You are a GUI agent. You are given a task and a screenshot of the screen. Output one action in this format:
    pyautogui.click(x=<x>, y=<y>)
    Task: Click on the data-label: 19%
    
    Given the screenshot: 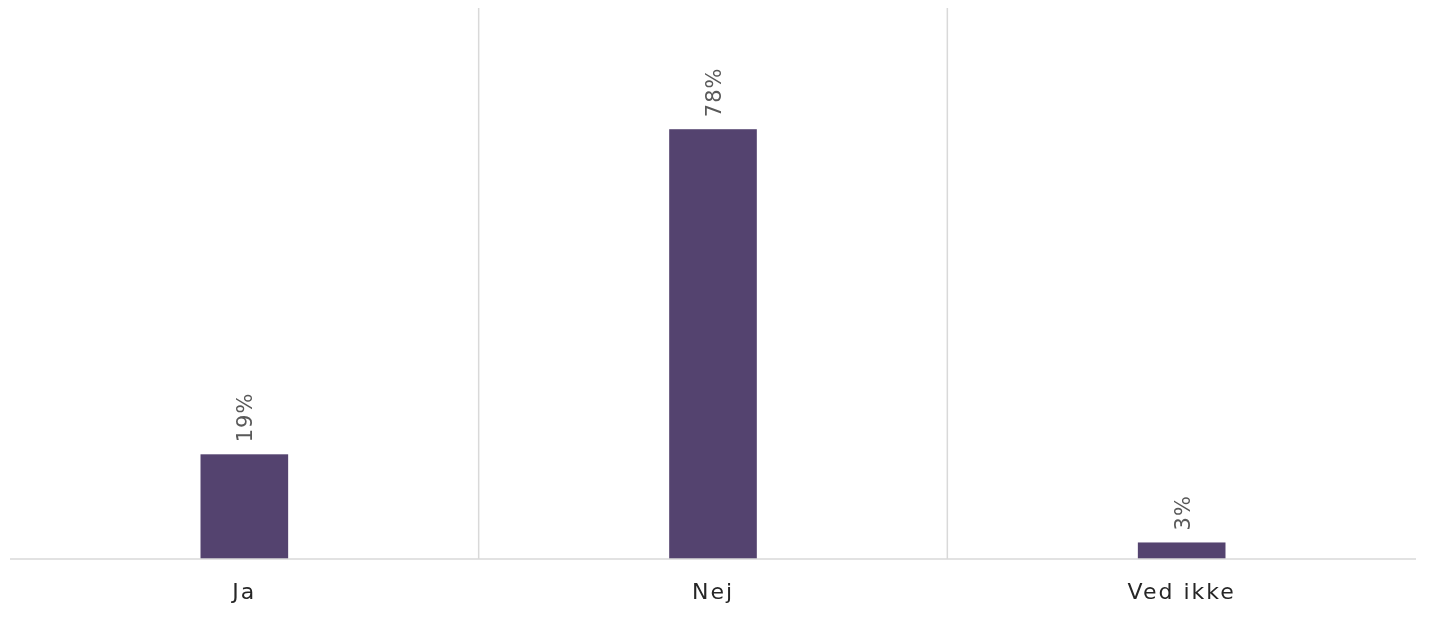 What is the action you would take?
    pyautogui.click(x=245, y=417)
    